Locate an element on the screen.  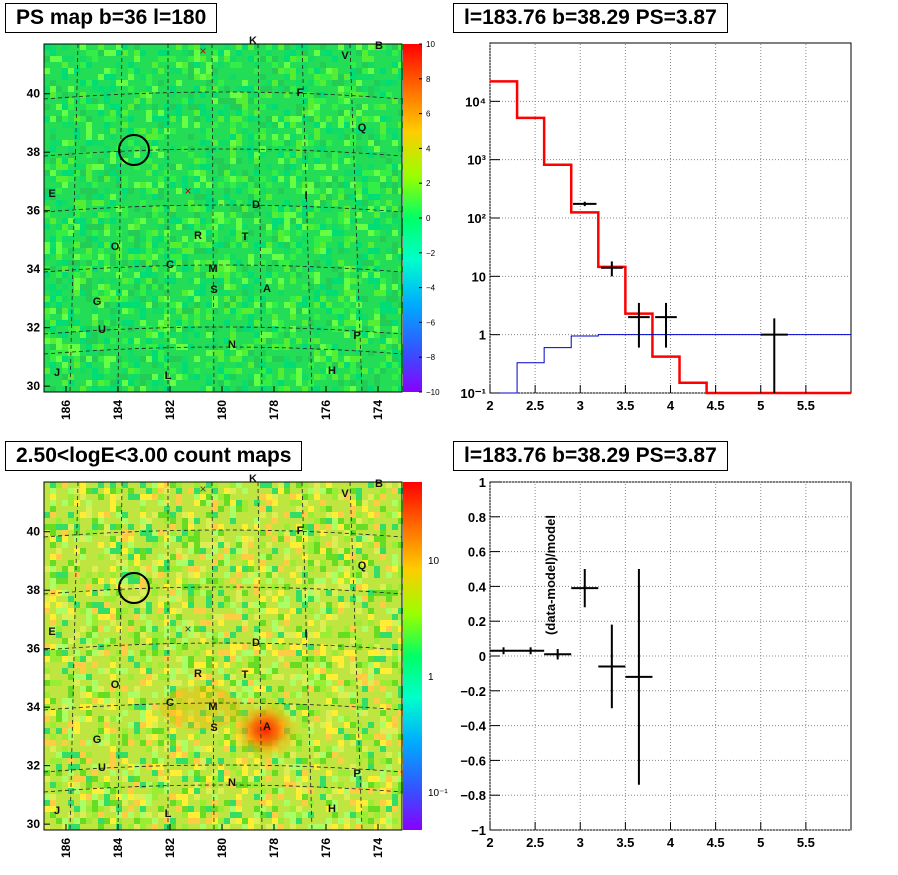
latitude-grid-line is located at coordinates (223, 788).